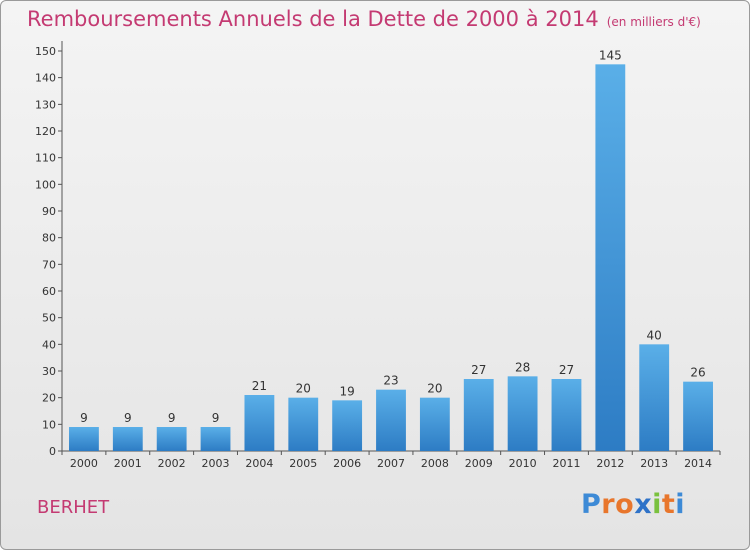  Describe the element at coordinates (45, 78) in the screenshot. I see `y-tick-label: 140` at that location.